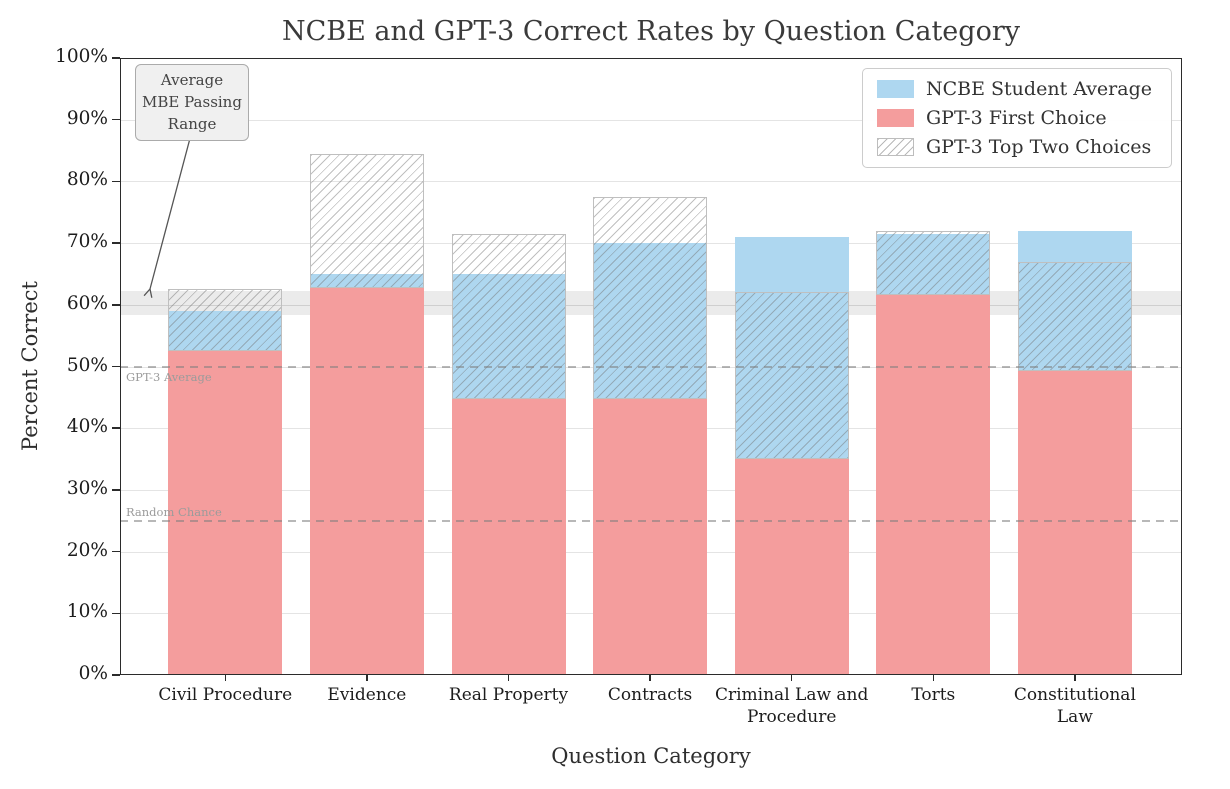 Image resolution: width=1230 pixels, height=789 pixels. Describe the element at coordinates (651, 366) in the screenshot. I see `gpt-3-average-line` at that location.